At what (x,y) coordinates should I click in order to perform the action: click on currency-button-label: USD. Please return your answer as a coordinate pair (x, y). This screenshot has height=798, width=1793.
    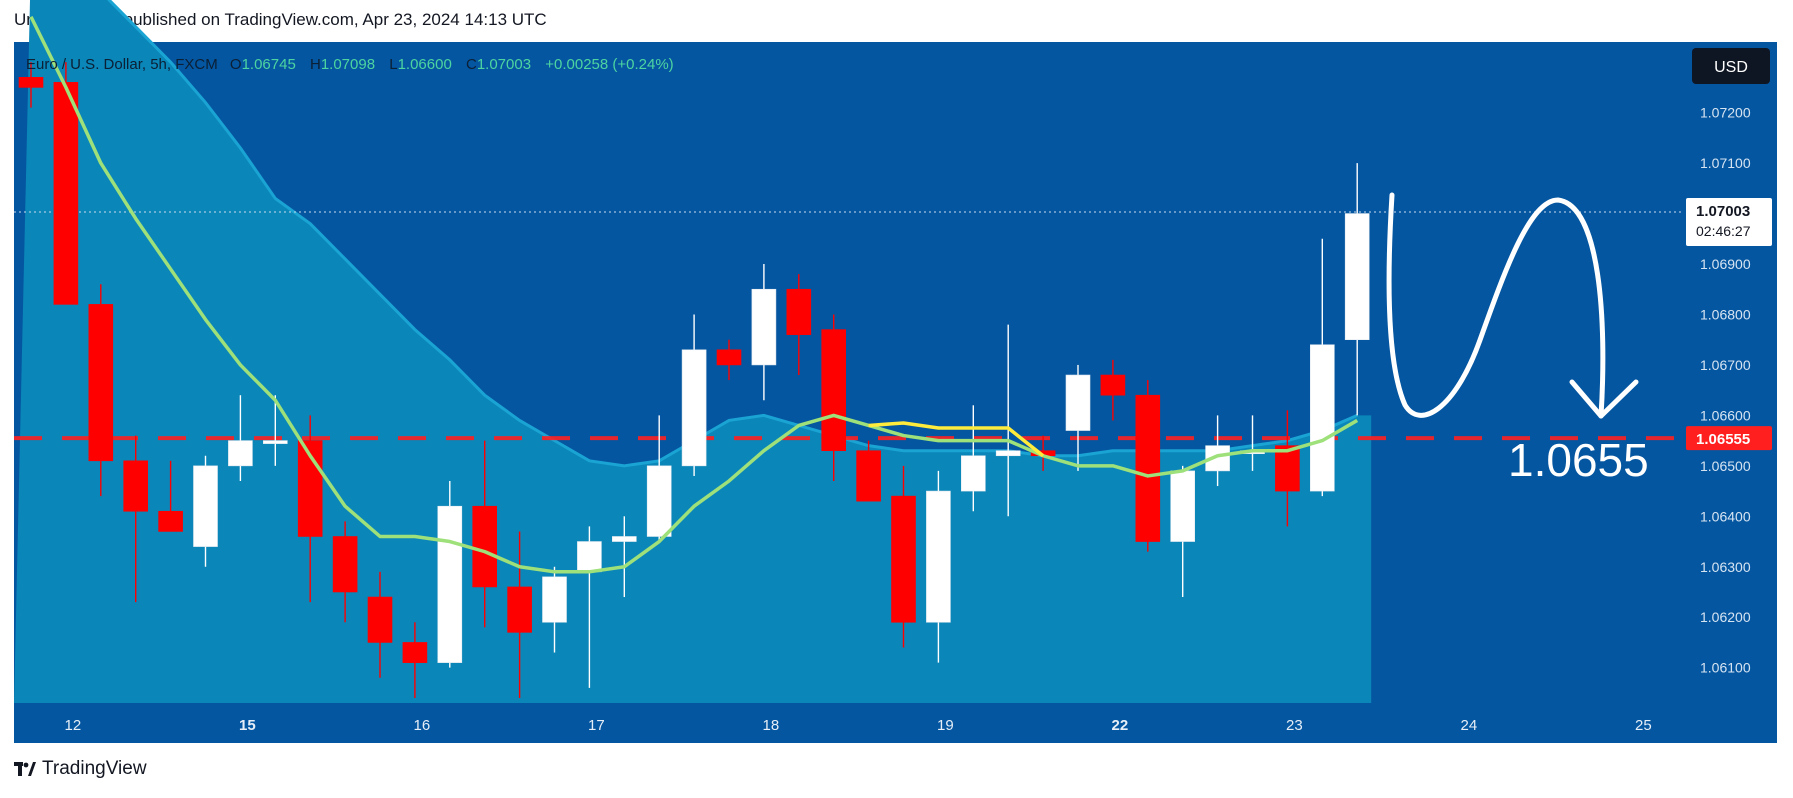
    Looking at the image, I should click on (1731, 67).